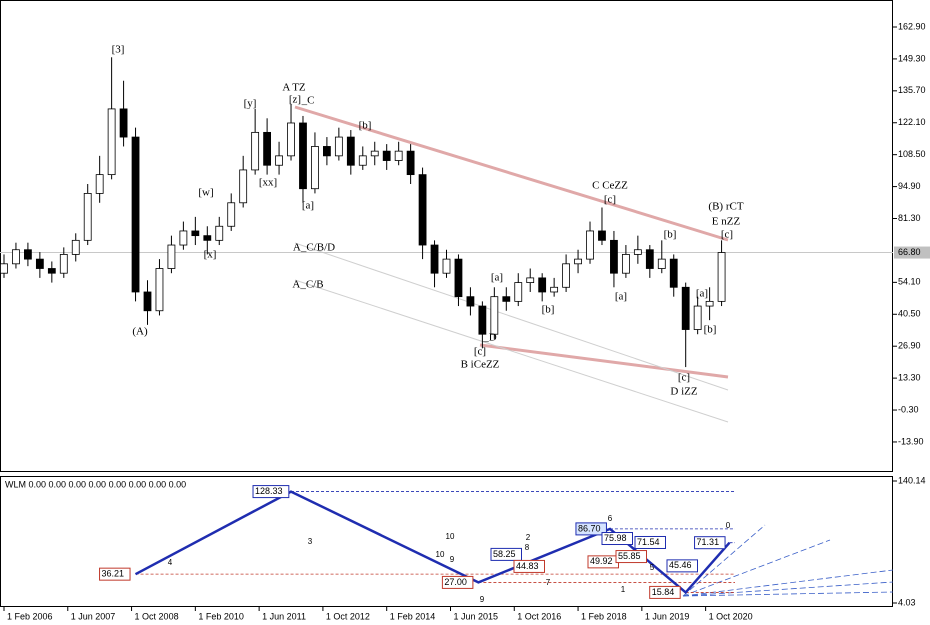 The height and width of the screenshot is (625, 930). I want to click on vertex-label: 71.31, so click(708, 542).